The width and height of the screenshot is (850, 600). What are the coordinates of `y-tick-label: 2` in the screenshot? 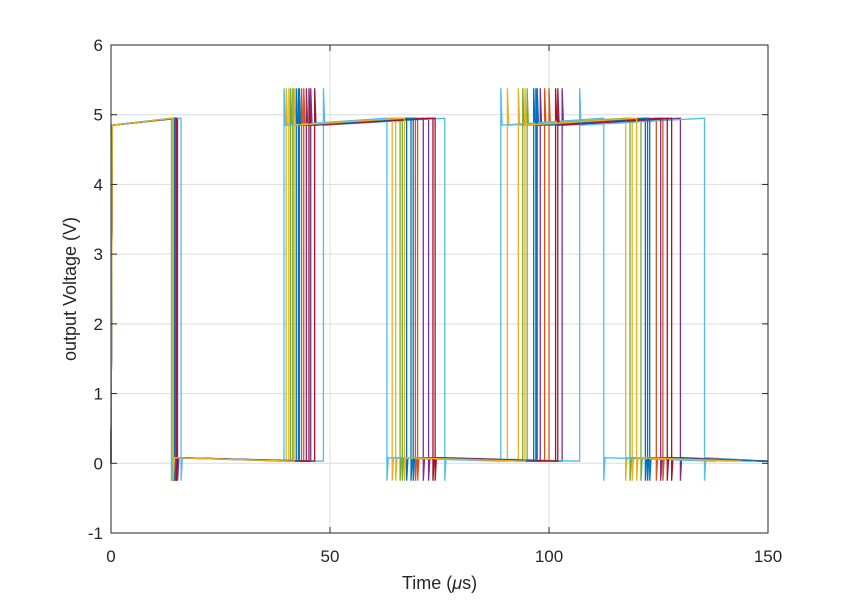 It's located at (98, 324).